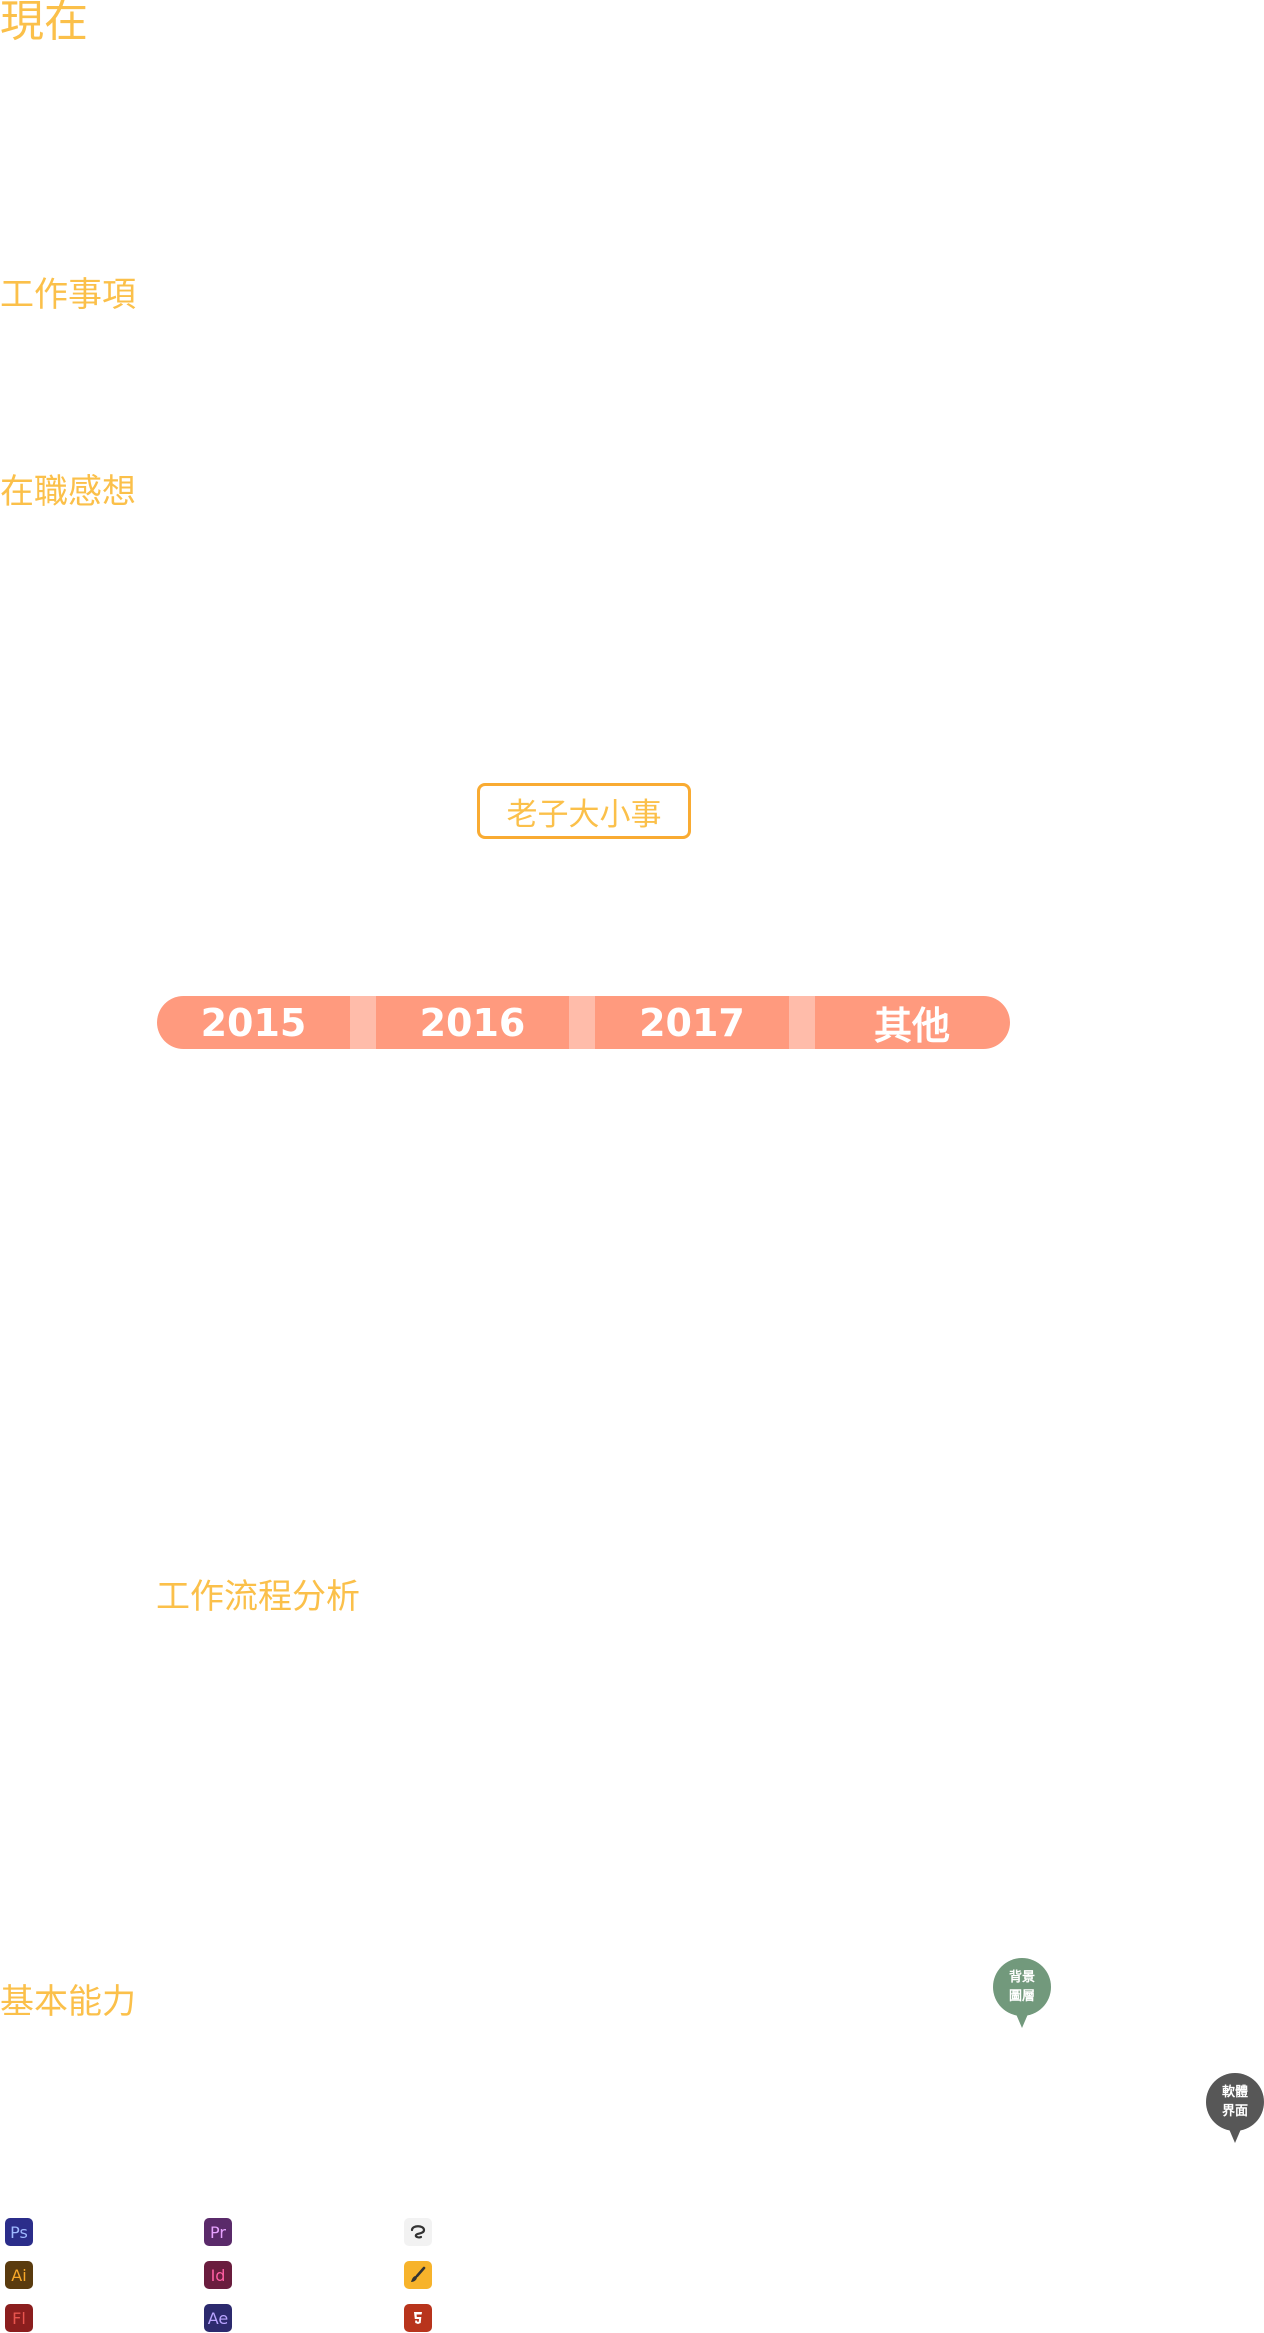 The height and width of the screenshot is (2333, 1264). Describe the element at coordinates (1235, 2102) in the screenshot. I see `software-ui-pin: 軟體 界面` at that location.